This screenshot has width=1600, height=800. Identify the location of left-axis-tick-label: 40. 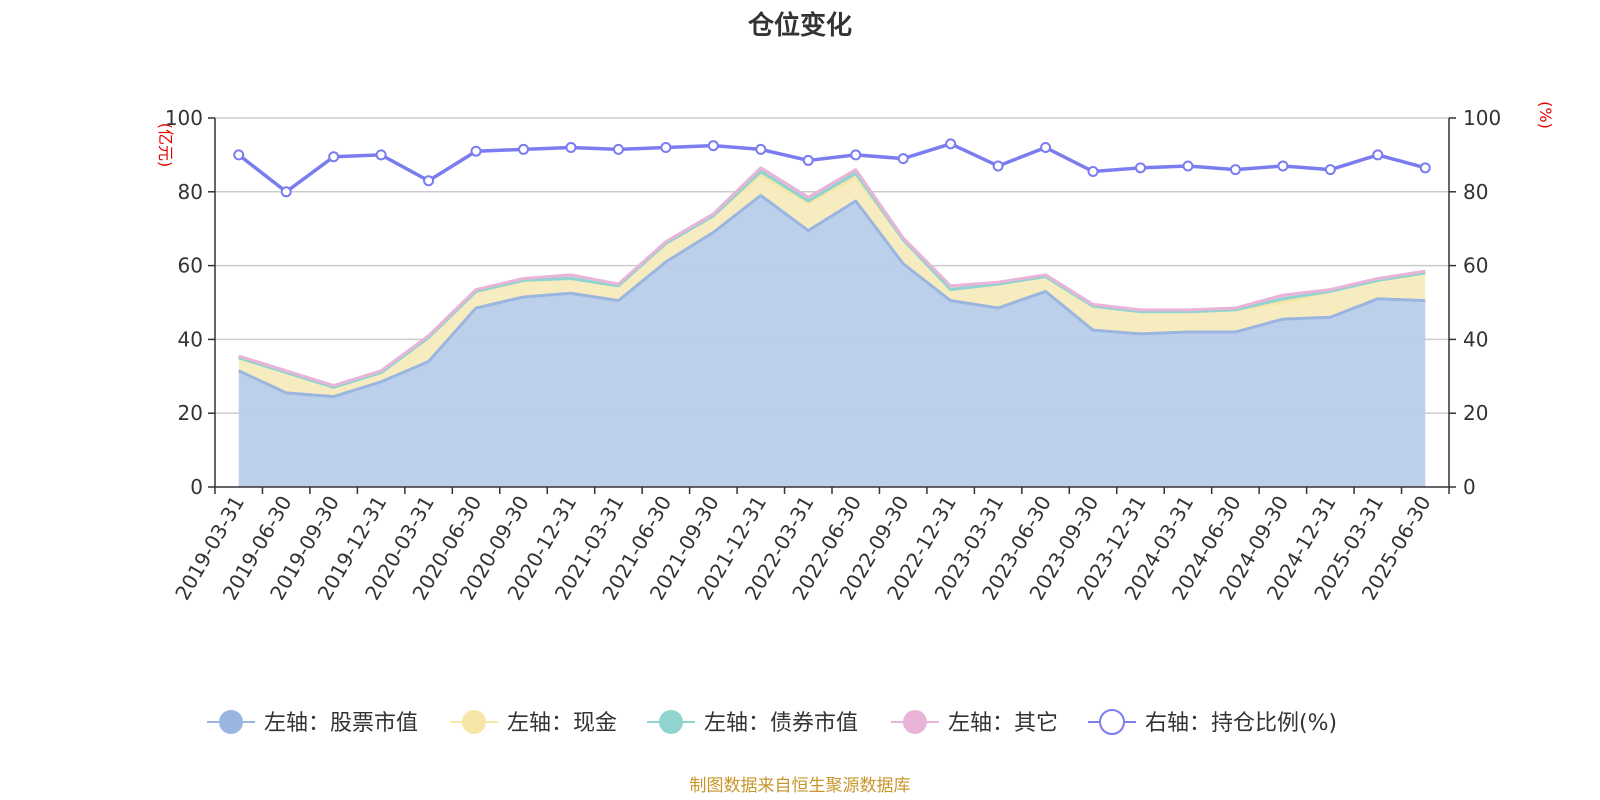
(190, 339).